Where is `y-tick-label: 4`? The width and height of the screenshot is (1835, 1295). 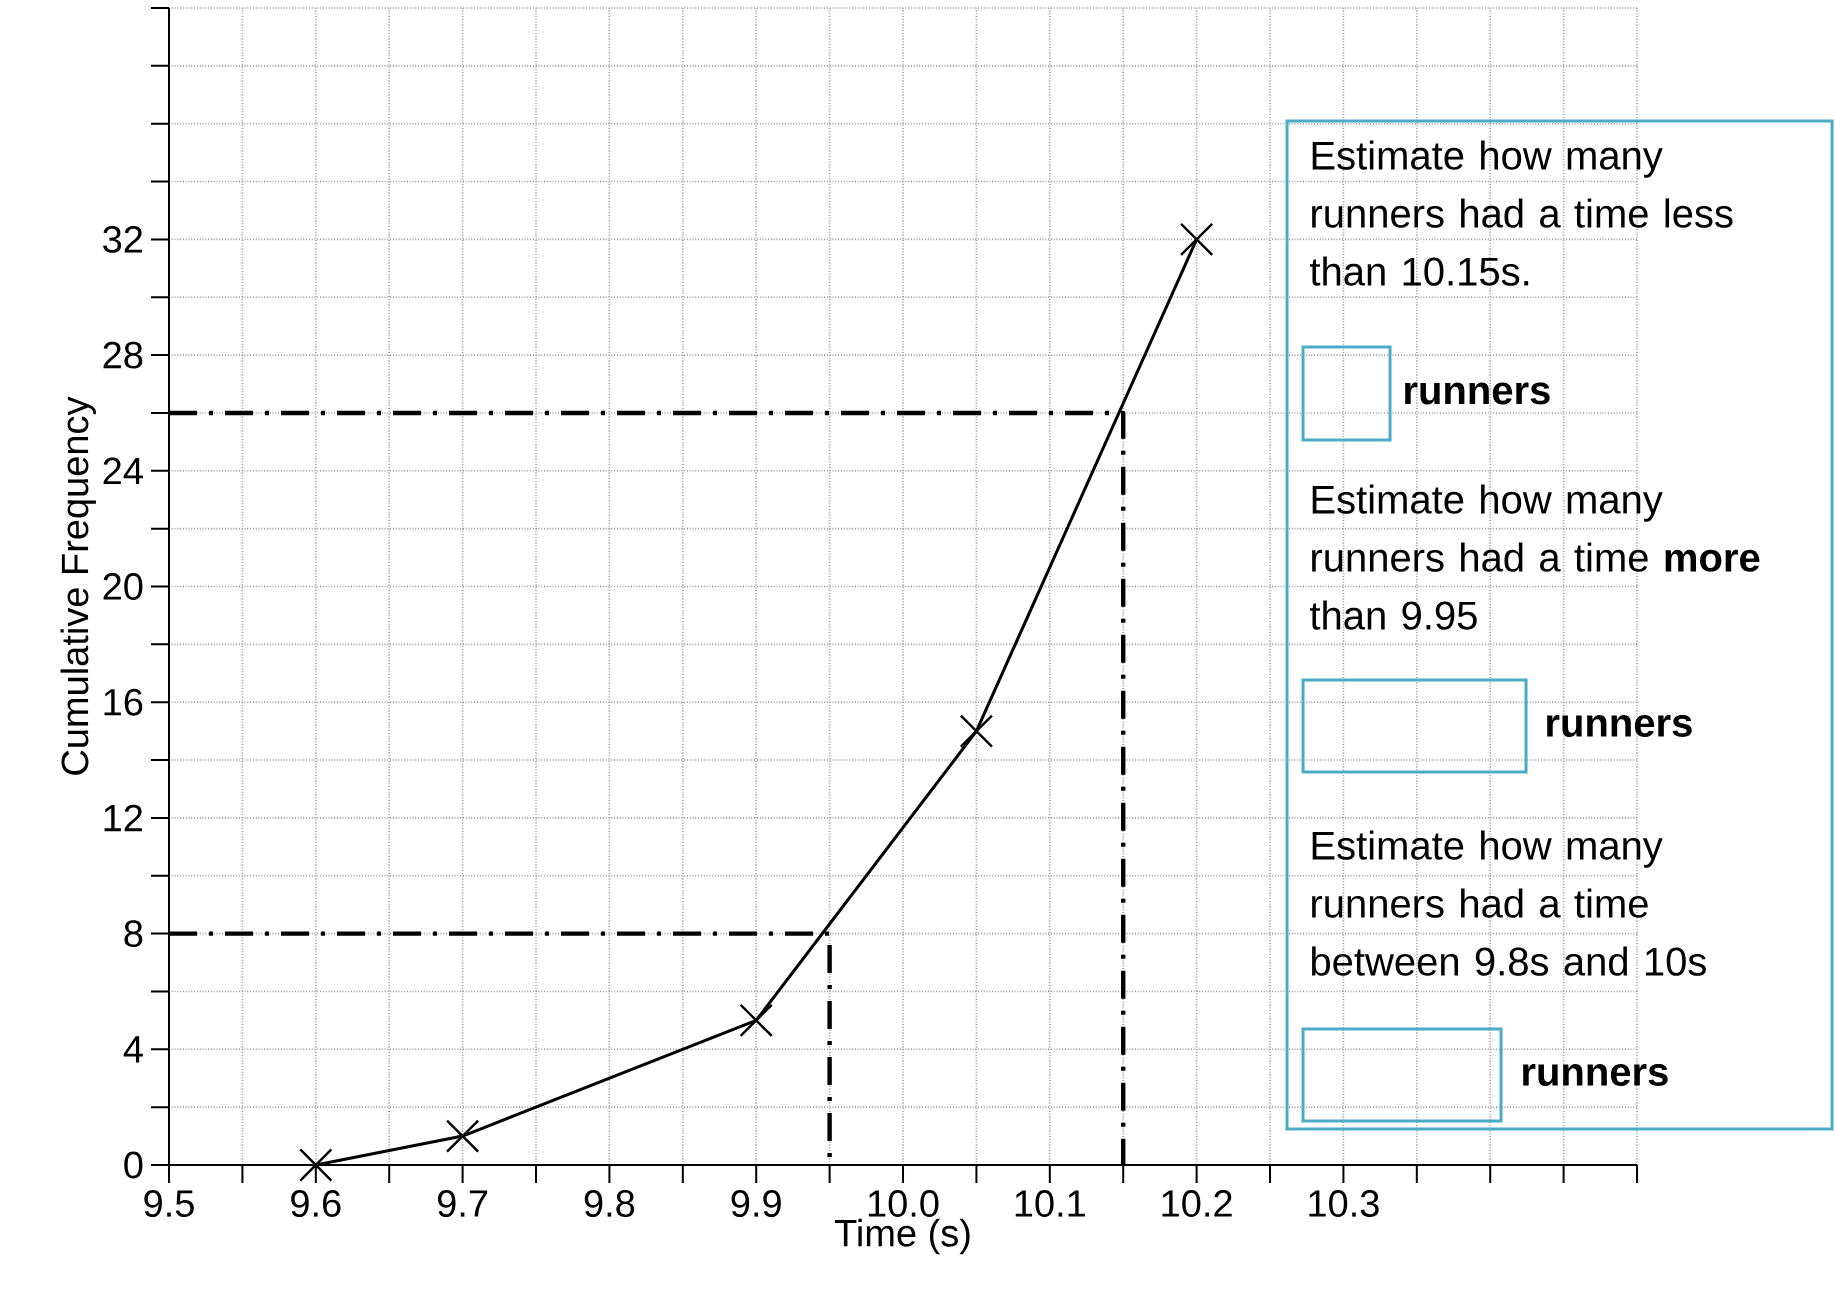 y-tick-label: 4 is located at coordinates (133, 1049).